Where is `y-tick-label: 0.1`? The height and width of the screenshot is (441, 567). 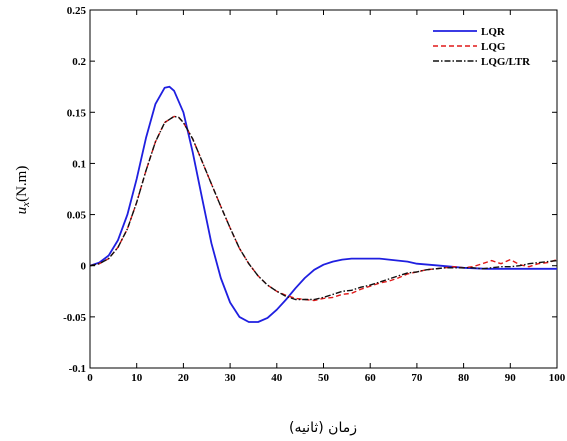
y-tick-label: 0.1 is located at coordinates (79, 164).